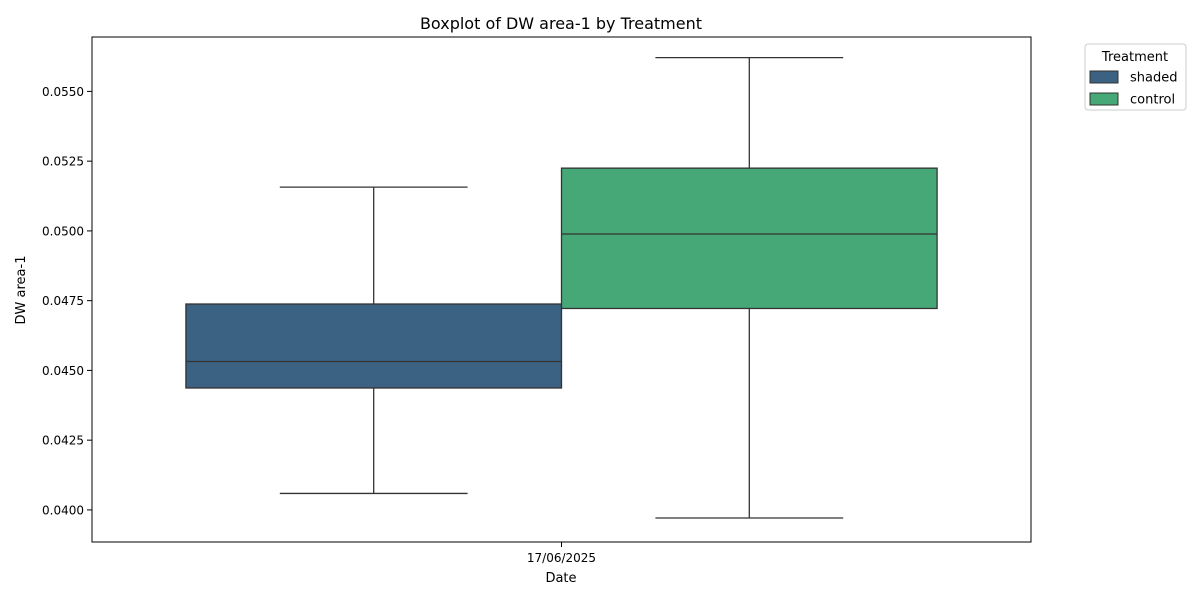 This screenshot has height=600, width=1200. What do you see at coordinates (63, 441) in the screenshot?
I see `y-tick-label: 0.0425` at bounding box center [63, 441].